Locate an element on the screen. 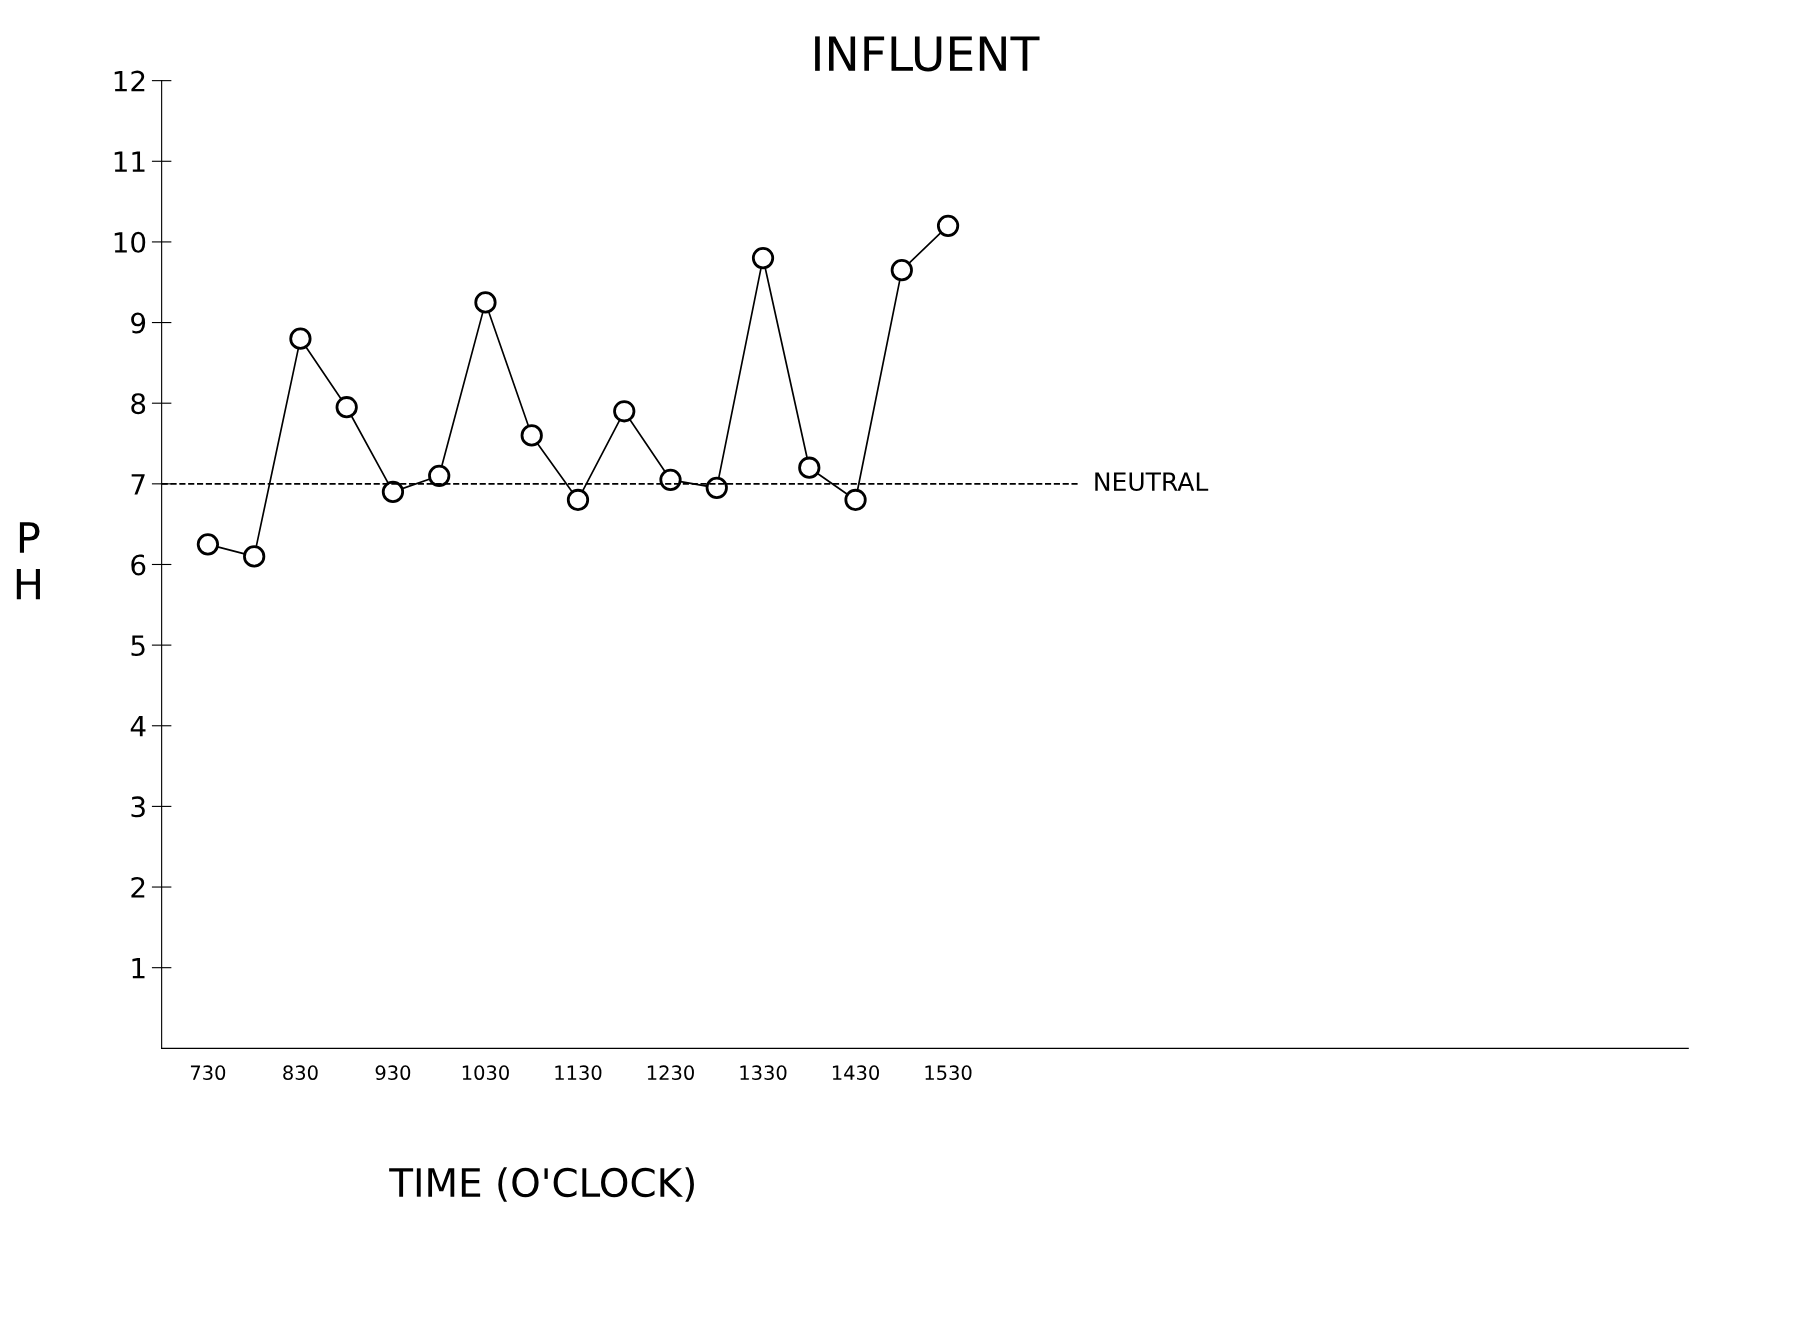 This screenshot has height=1344, width=1796. y-tick-label: 10 is located at coordinates (130, 242).